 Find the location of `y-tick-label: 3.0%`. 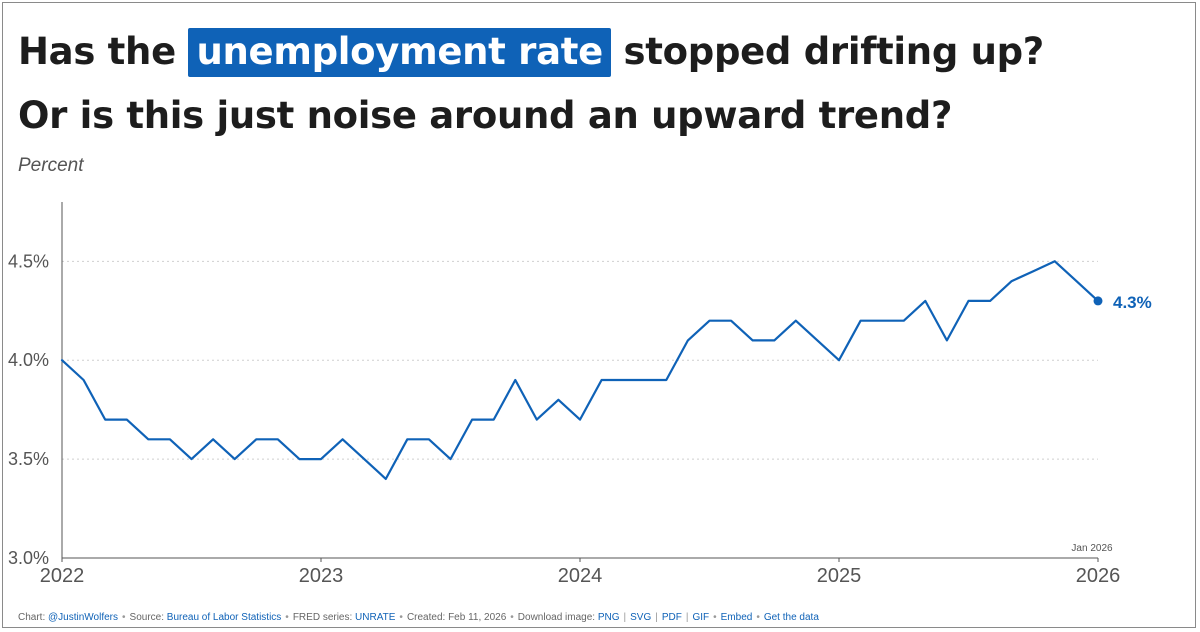

y-tick-label: 3.0% is located at coordinates (28, 558).